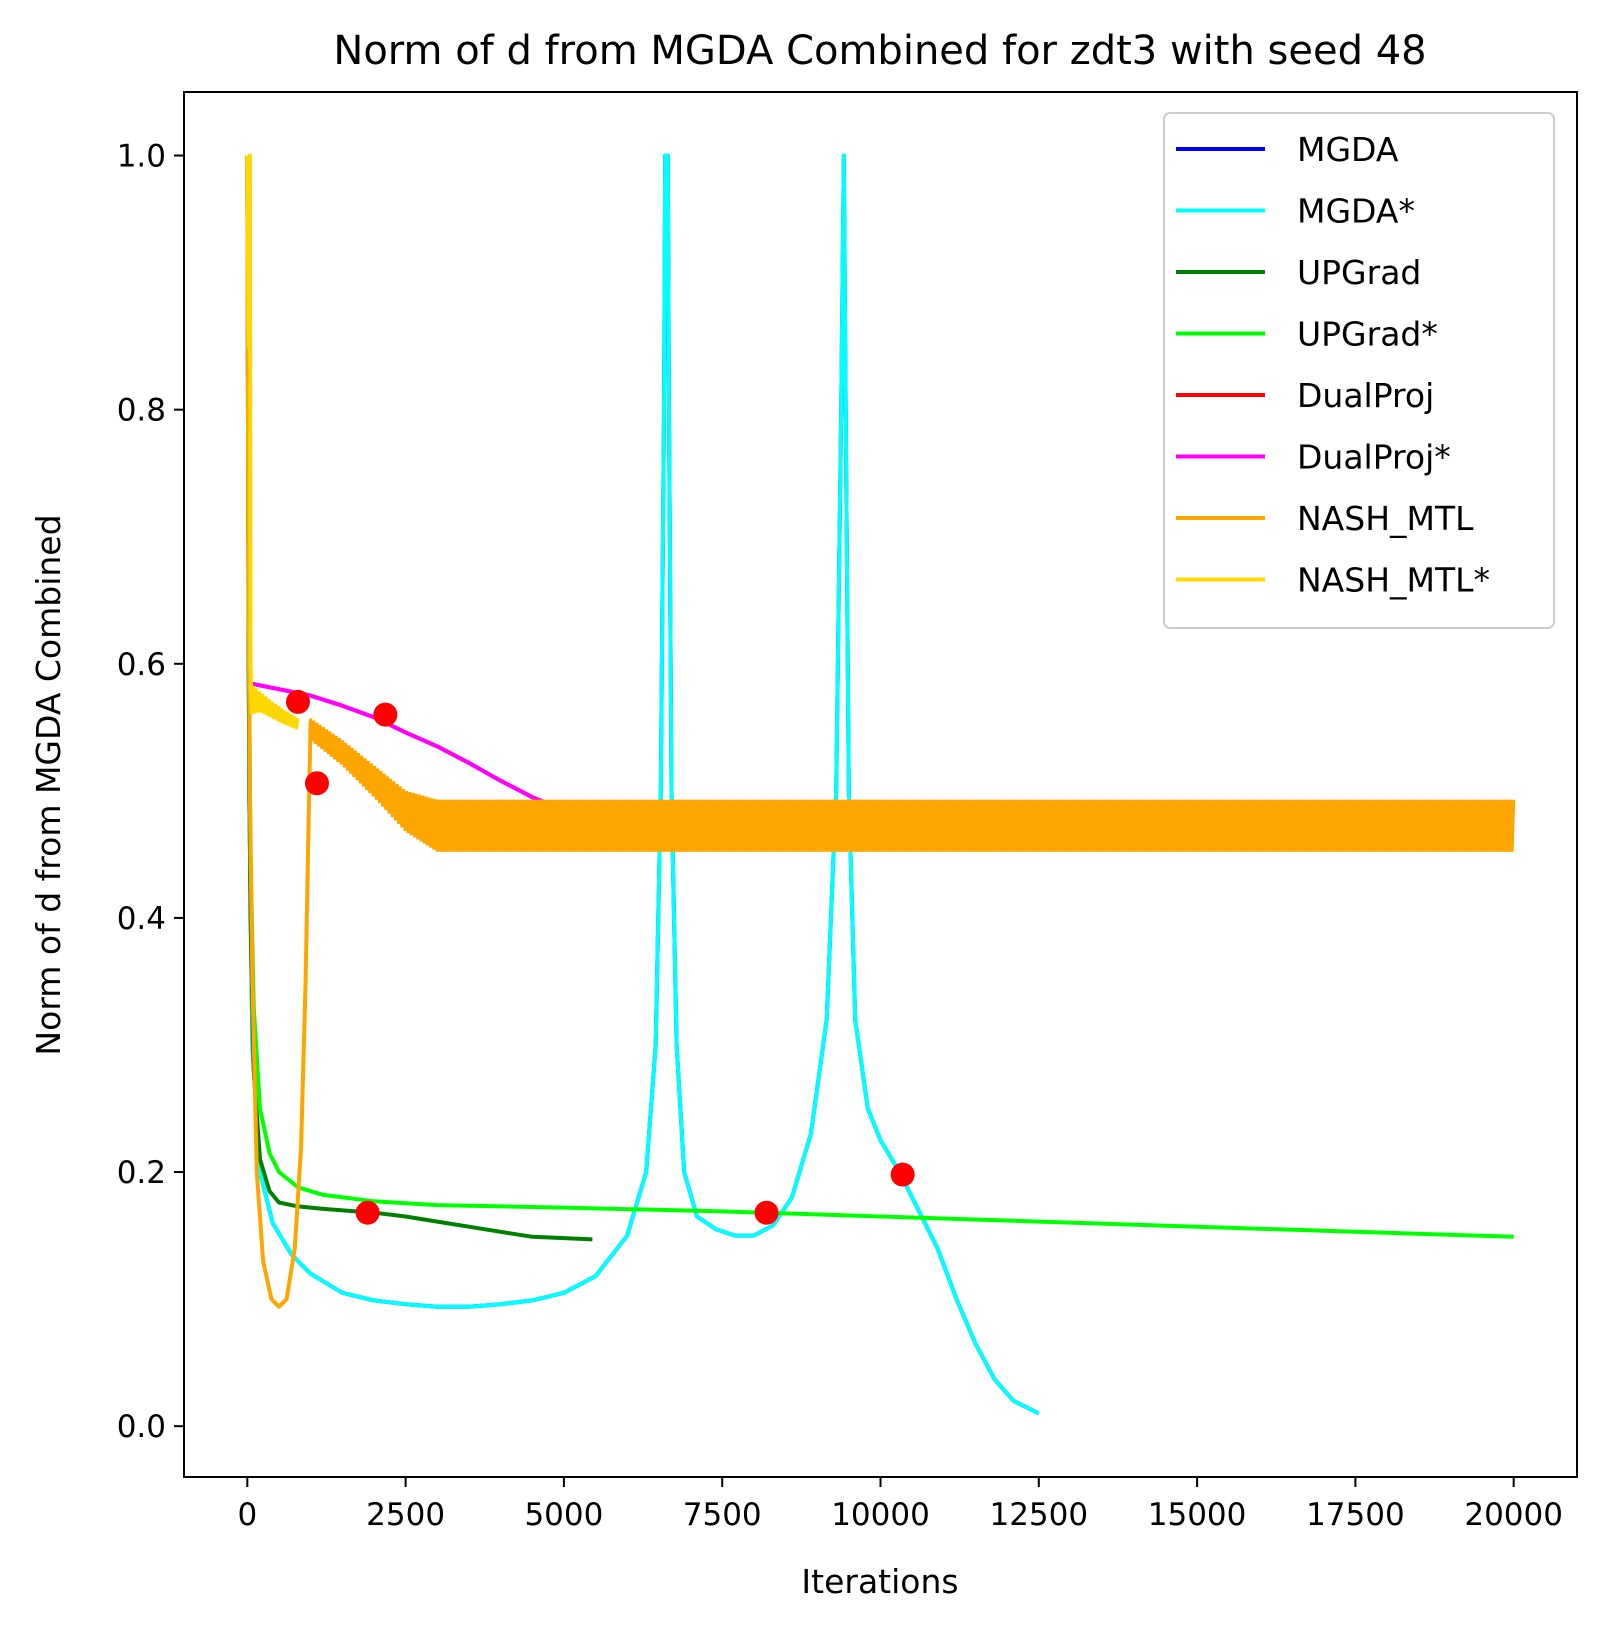 This screenshot has width=1611, height=1638. What do you see at coordinates (141, 665) in the screenshot?
I see `y-tick-label: 0.6` at bounding box center [141, 665].